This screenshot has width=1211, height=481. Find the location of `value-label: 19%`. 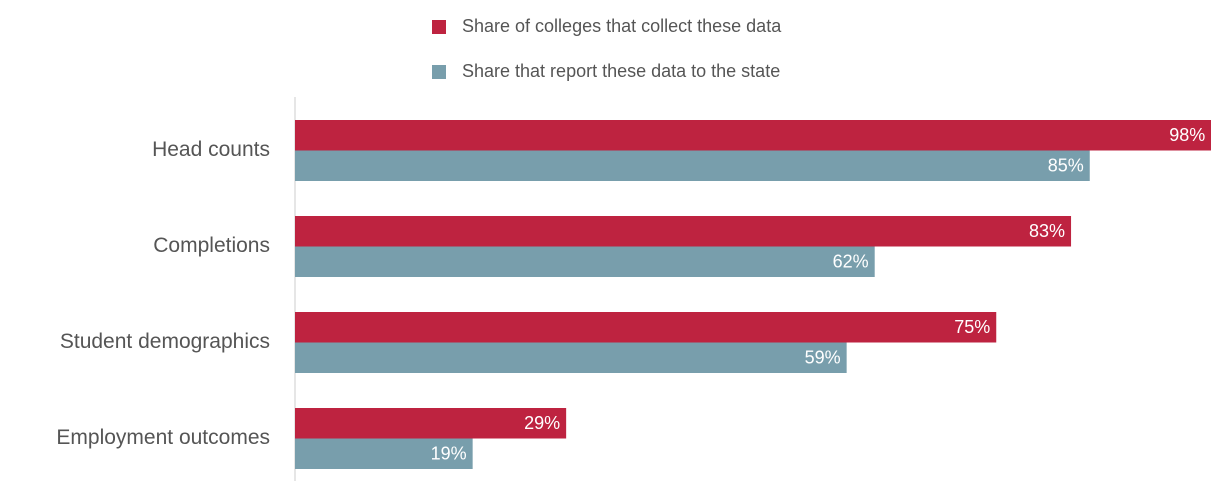

value-label: 19% is located at coordinates (449, 454).